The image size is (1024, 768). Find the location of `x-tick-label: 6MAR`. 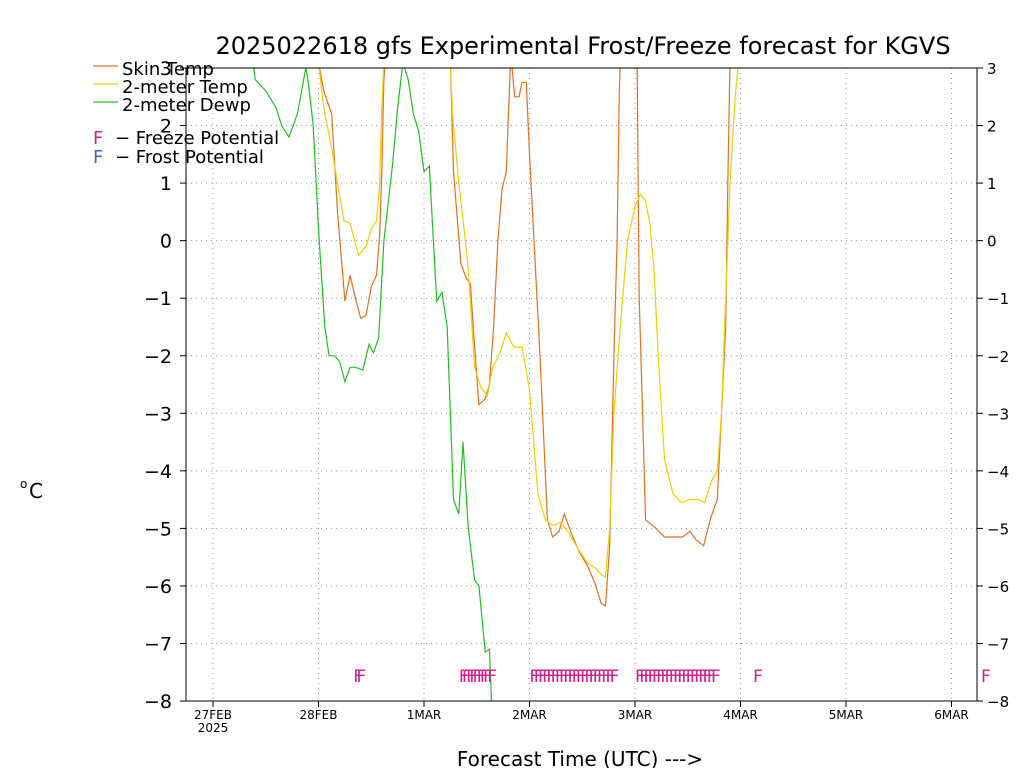

x-tick-label: 6MAR is located at coordinates (951, 715).